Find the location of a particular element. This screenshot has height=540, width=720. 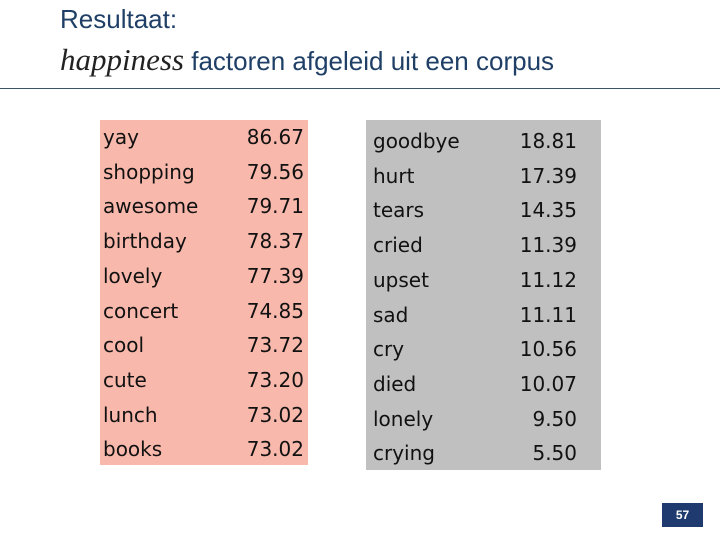

score: 79.71 is located at coordinates (275, 206).